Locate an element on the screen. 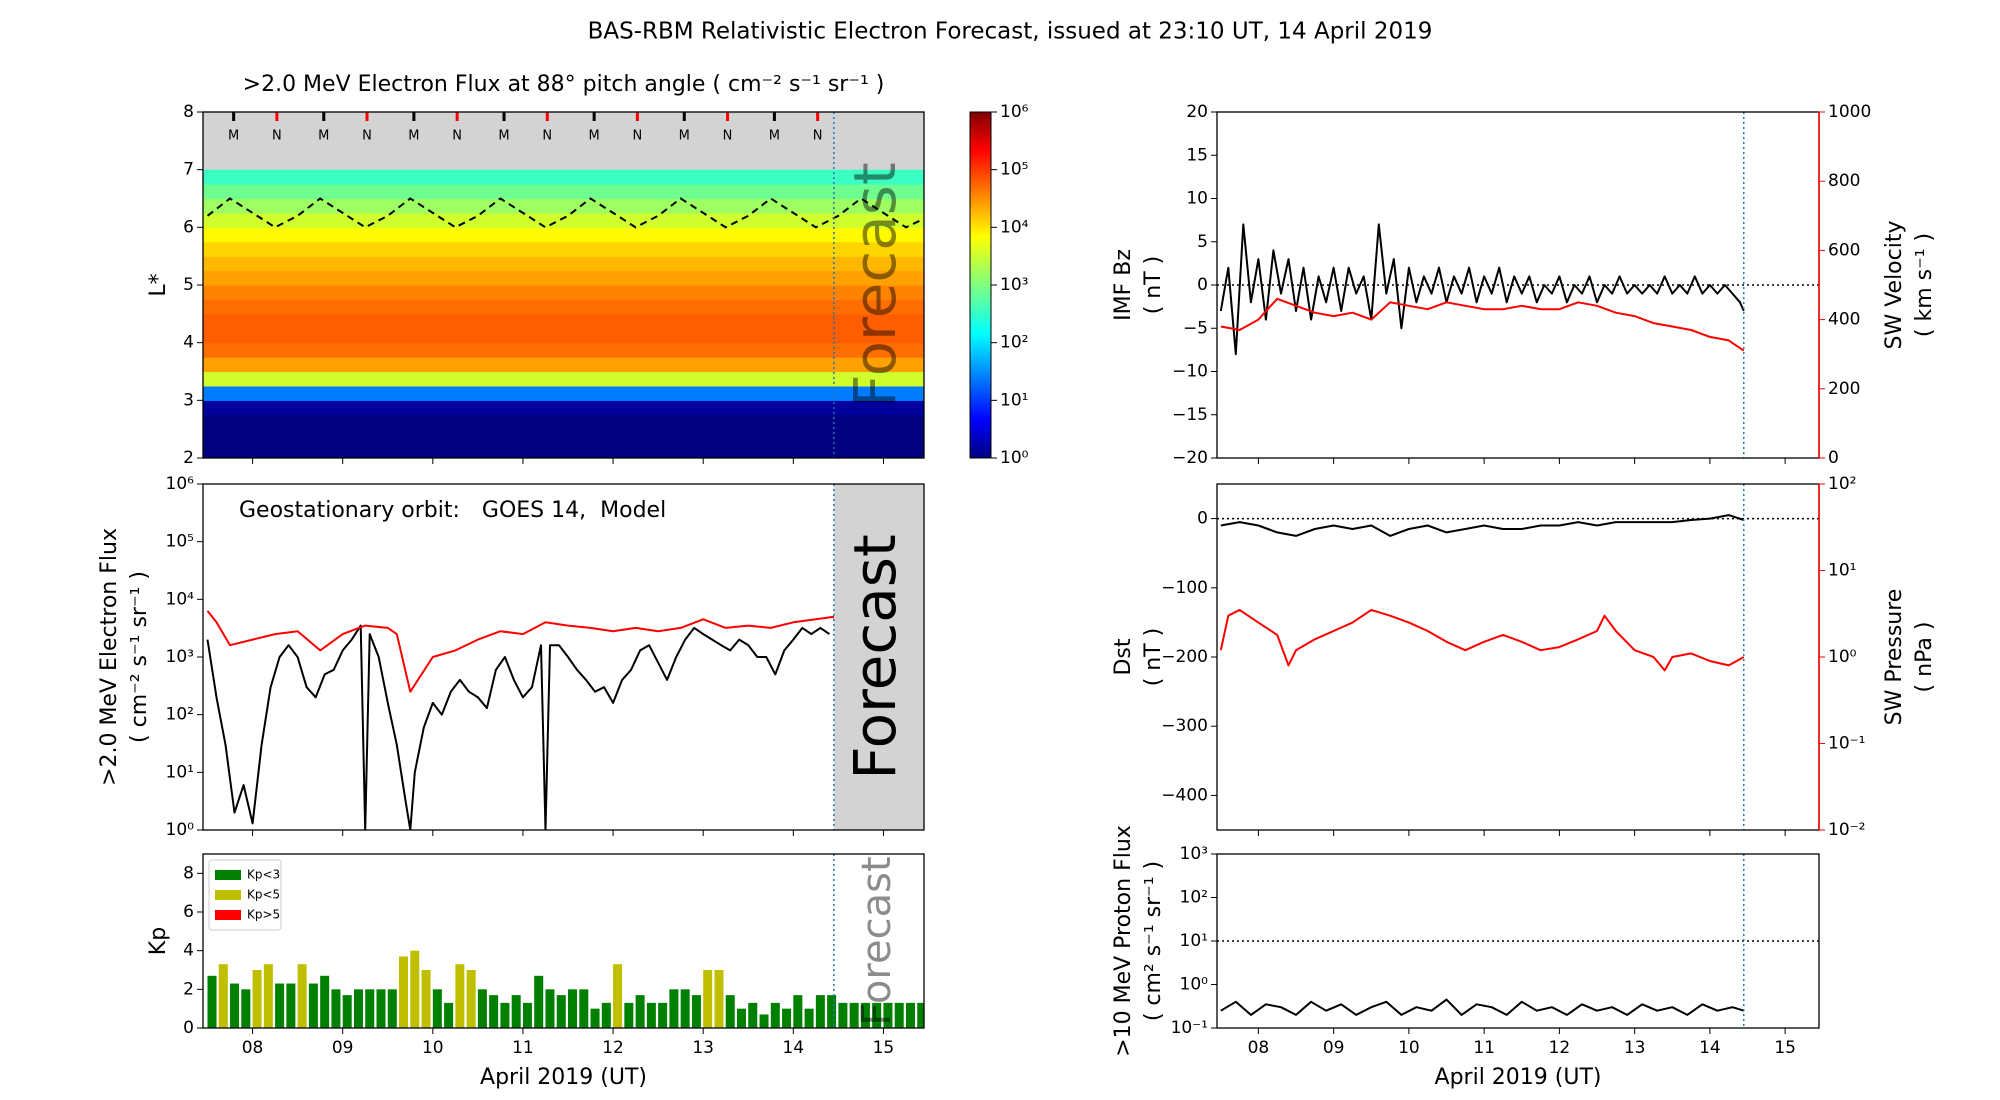 This screenshot has width=2000, height=1100. y-tick-label: −200 is located at coordinates (1184, 657).